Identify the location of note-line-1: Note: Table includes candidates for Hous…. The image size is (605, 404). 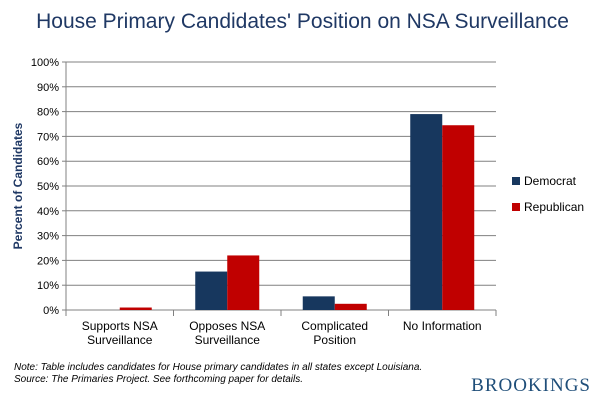
(218, 367).